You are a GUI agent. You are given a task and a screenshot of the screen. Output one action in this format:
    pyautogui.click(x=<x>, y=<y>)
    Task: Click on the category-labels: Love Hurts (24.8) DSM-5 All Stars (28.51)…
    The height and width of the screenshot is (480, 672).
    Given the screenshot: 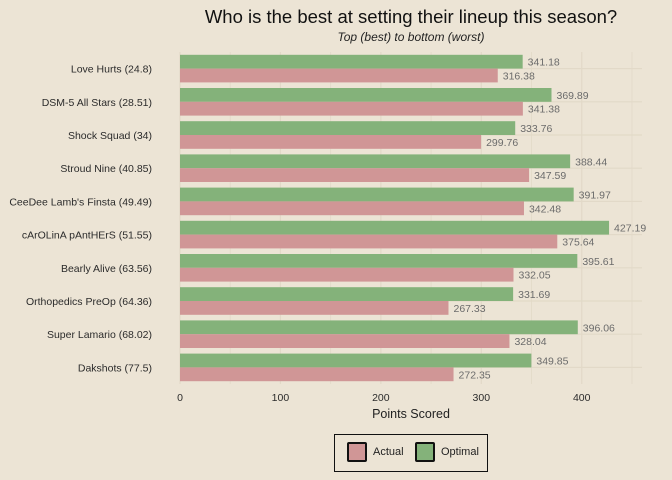 What is the action you would take?
    pyautogui.click(x=80, y=219)
    